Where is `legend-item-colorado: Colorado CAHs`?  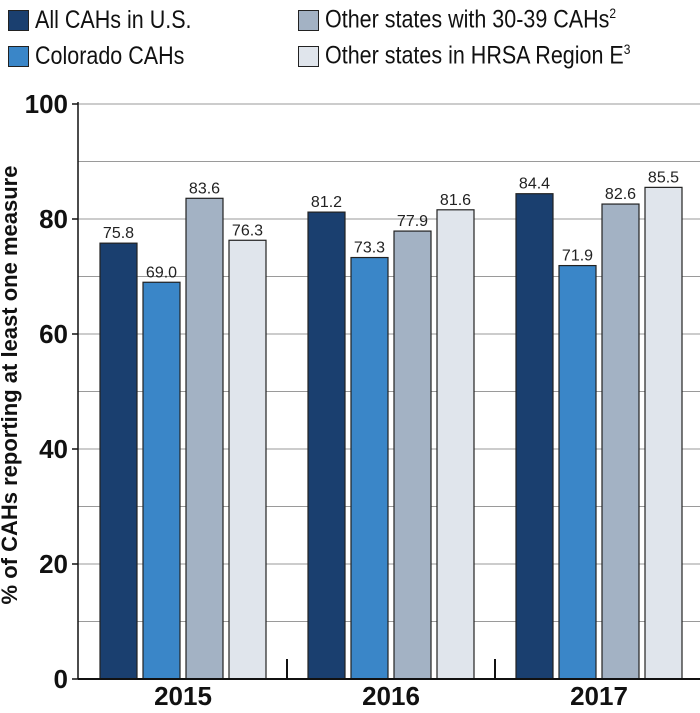 legend-item-colorado: Colorado CAHs is located at coordinates (108, 56).